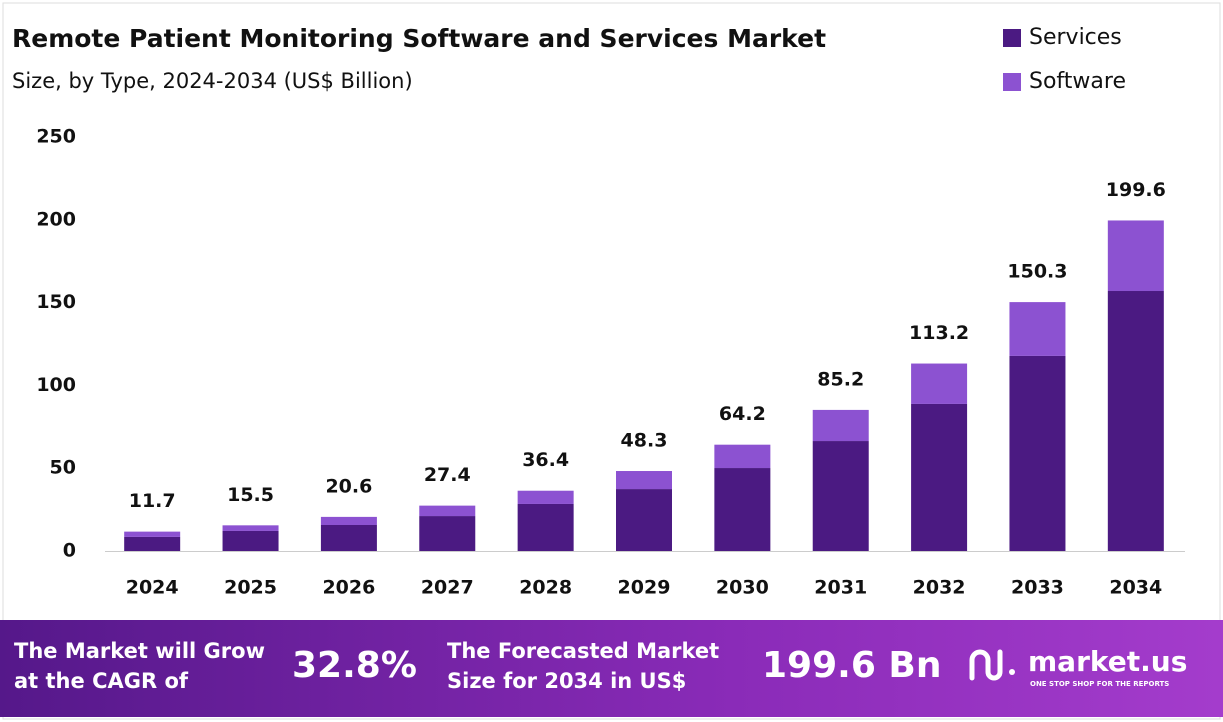  I want to click on value-label: 150.3, so click(1037, 272).